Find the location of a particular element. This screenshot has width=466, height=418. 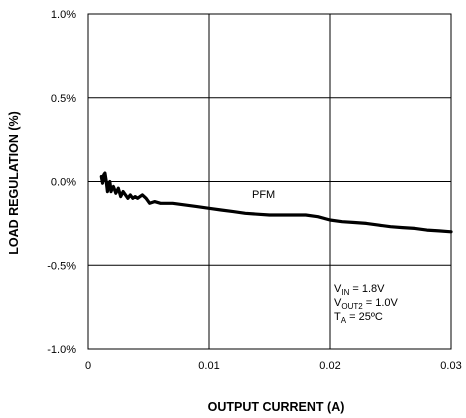

condition-line: TA = 25ºC is located at coordinates (358, 318).